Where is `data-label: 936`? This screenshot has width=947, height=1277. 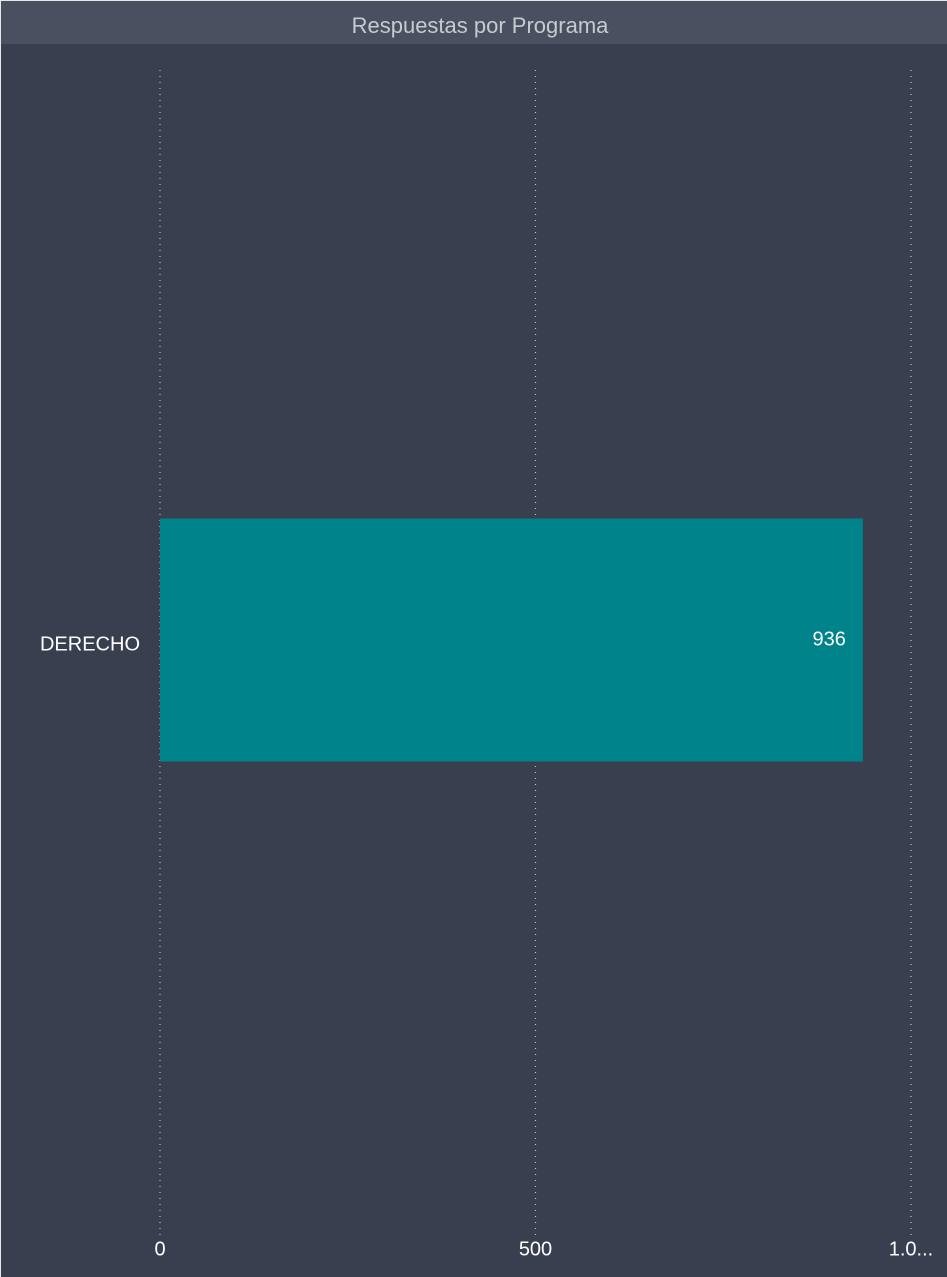 data-label: 936 is located at coordinates (829, 639).